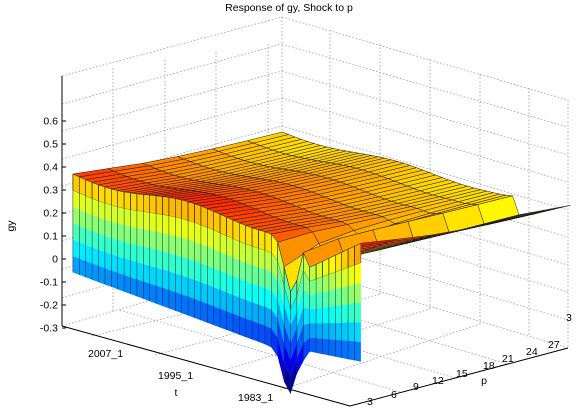 The image size is (578, 409). Describe the element at coordinates (532, 352) in the screenshot. I see `p-tick-label: 24` at that location.